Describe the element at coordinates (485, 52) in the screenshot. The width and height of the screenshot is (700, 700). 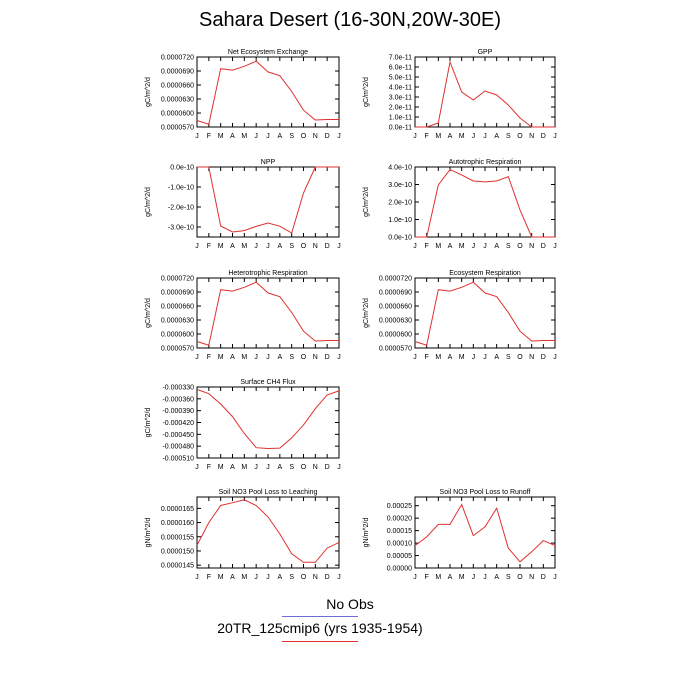
I see `panel-title: GPP` at that location.